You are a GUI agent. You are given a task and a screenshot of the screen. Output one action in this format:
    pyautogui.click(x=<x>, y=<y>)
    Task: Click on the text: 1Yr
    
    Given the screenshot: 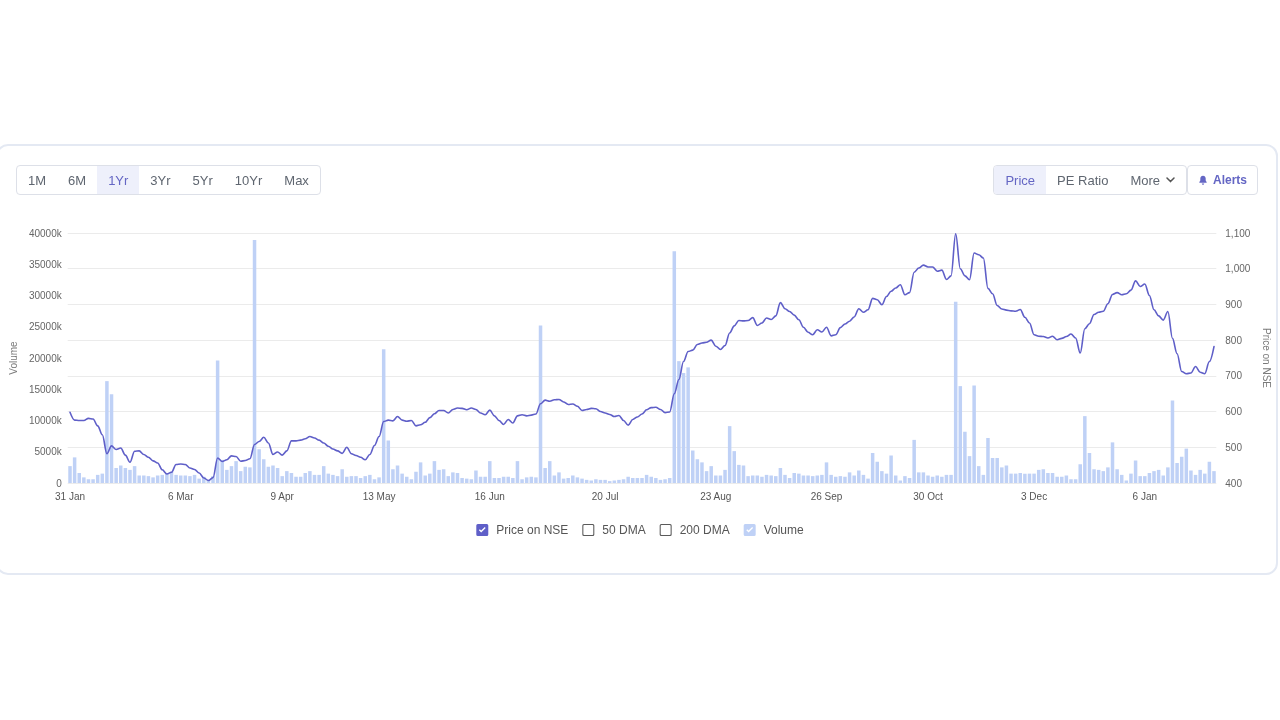 What is the action you would take?
    pyautogui.click(x=118, y=180)
    